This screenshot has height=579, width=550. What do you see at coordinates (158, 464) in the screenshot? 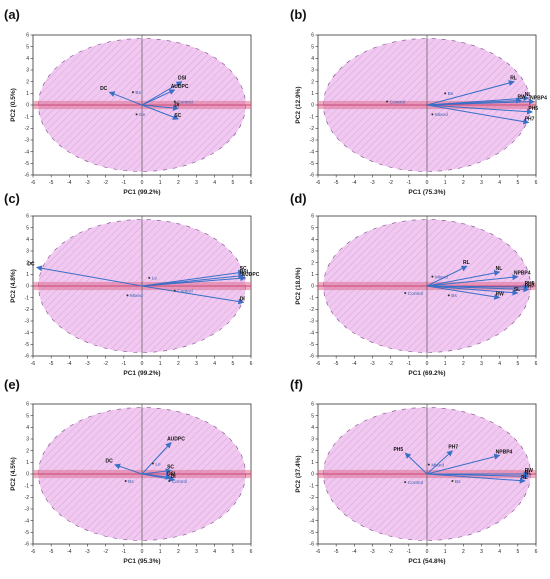
I see `score-point-label: Le` at bounding box center [158, 464].